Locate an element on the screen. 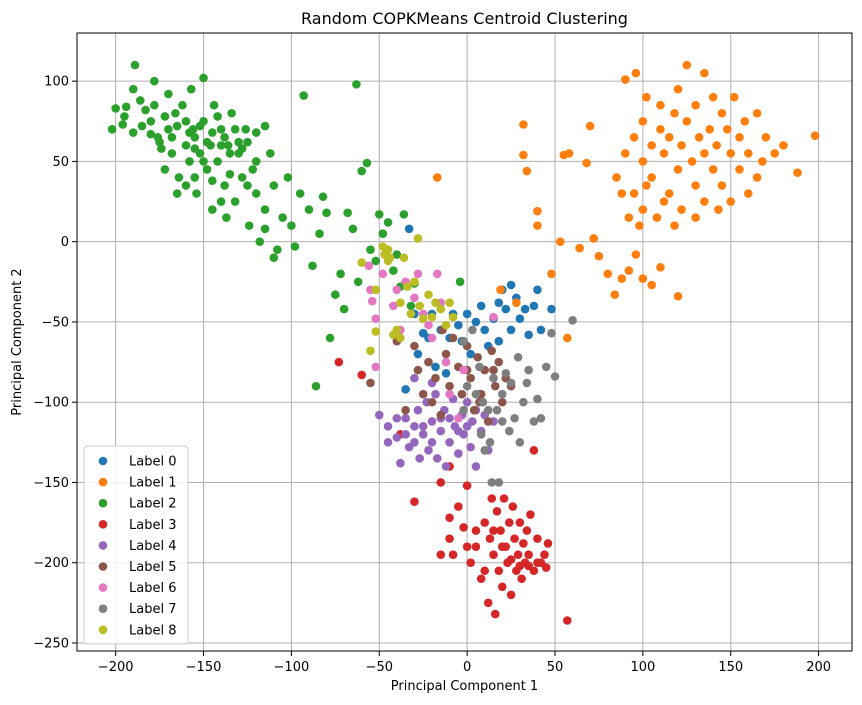  legend-label: Label 1 is located at coordinates (152, 483).